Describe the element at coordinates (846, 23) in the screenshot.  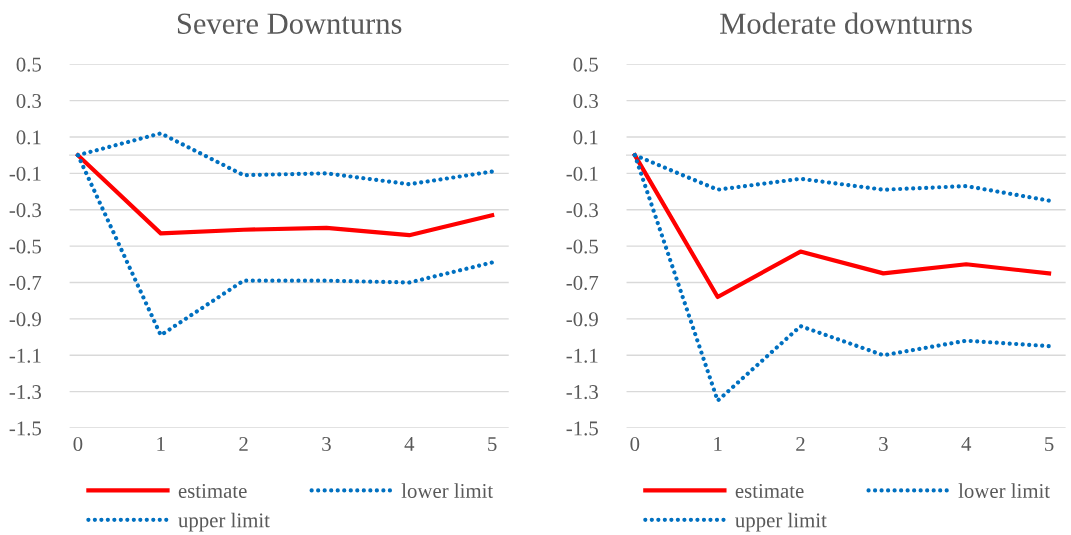
I see `chart-title: Moderate downturns` at that location.